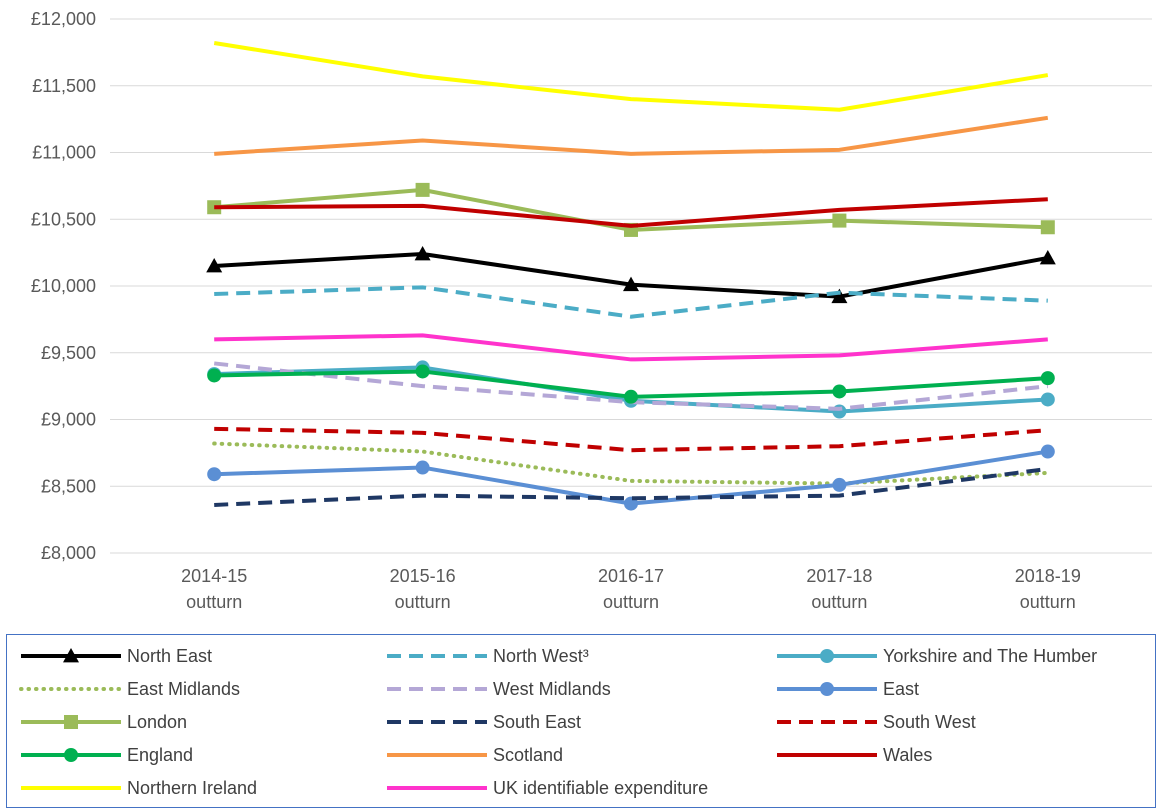 The image size is (1158, 810). I want to click on legend-item-uk-identifiable-expenditure: UK identifiable expenditure, so click(546, 788).